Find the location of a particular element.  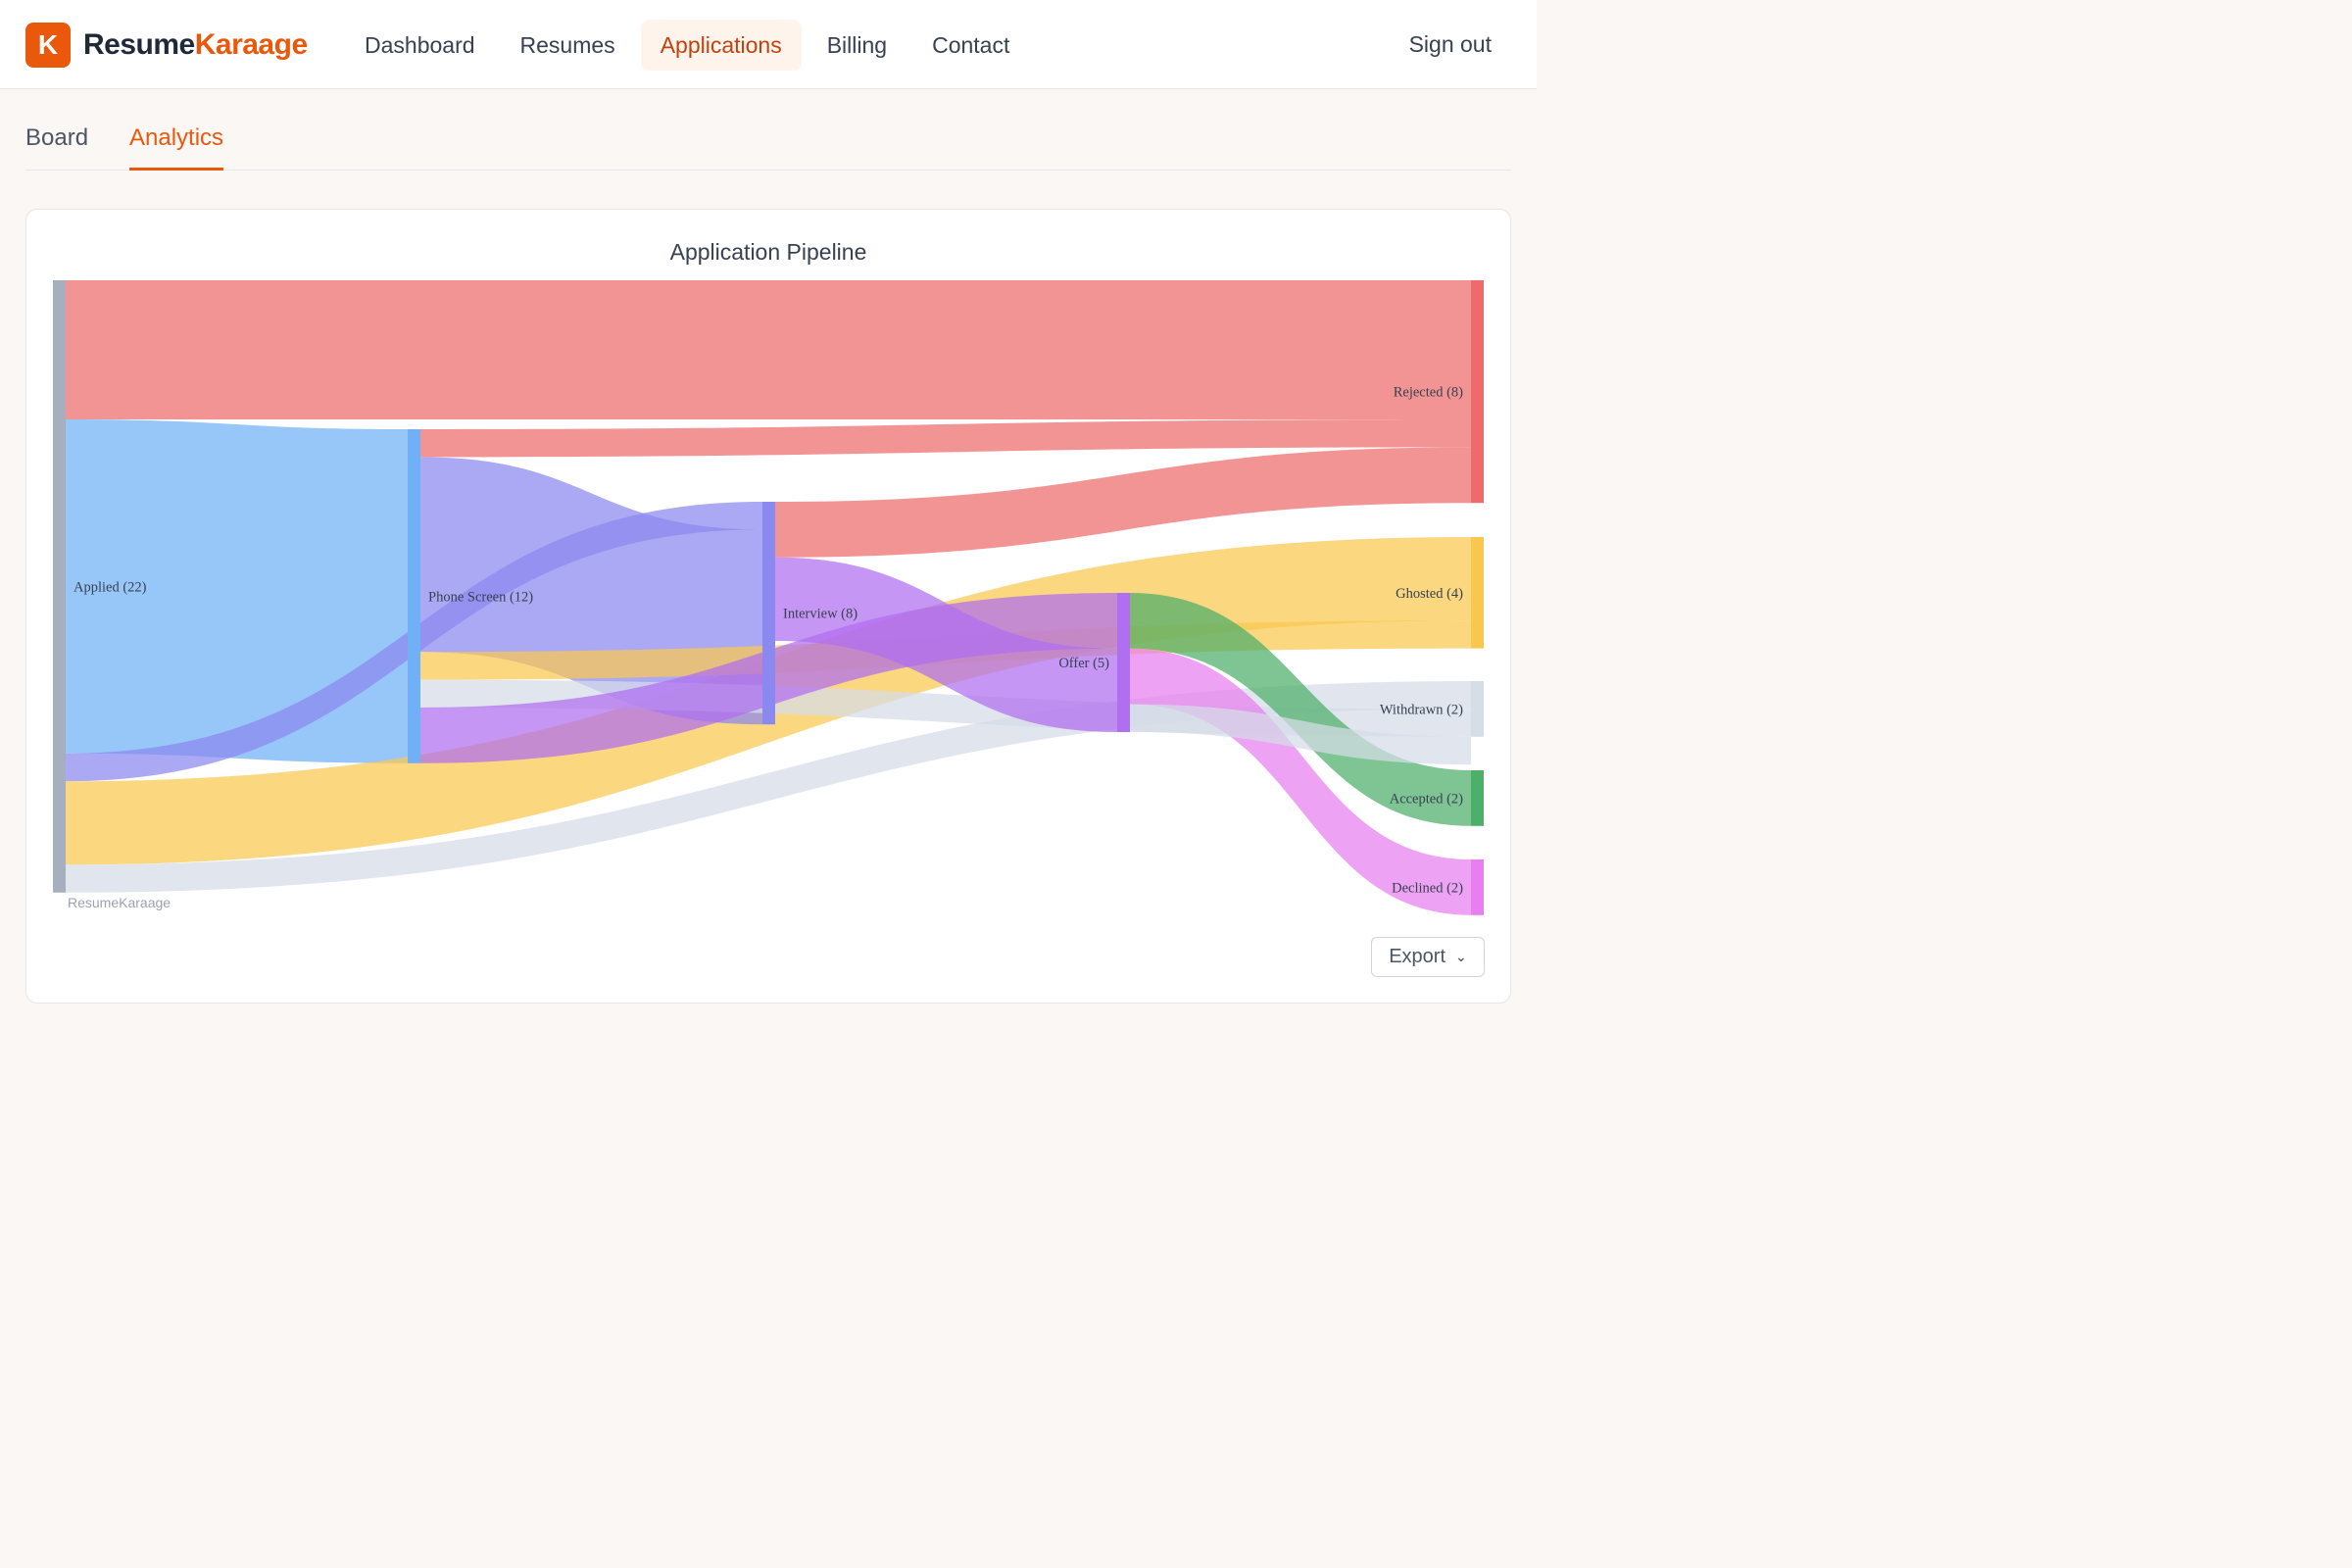

brand-logo: K ResumeKaraage is located at coordinates (166, 45).